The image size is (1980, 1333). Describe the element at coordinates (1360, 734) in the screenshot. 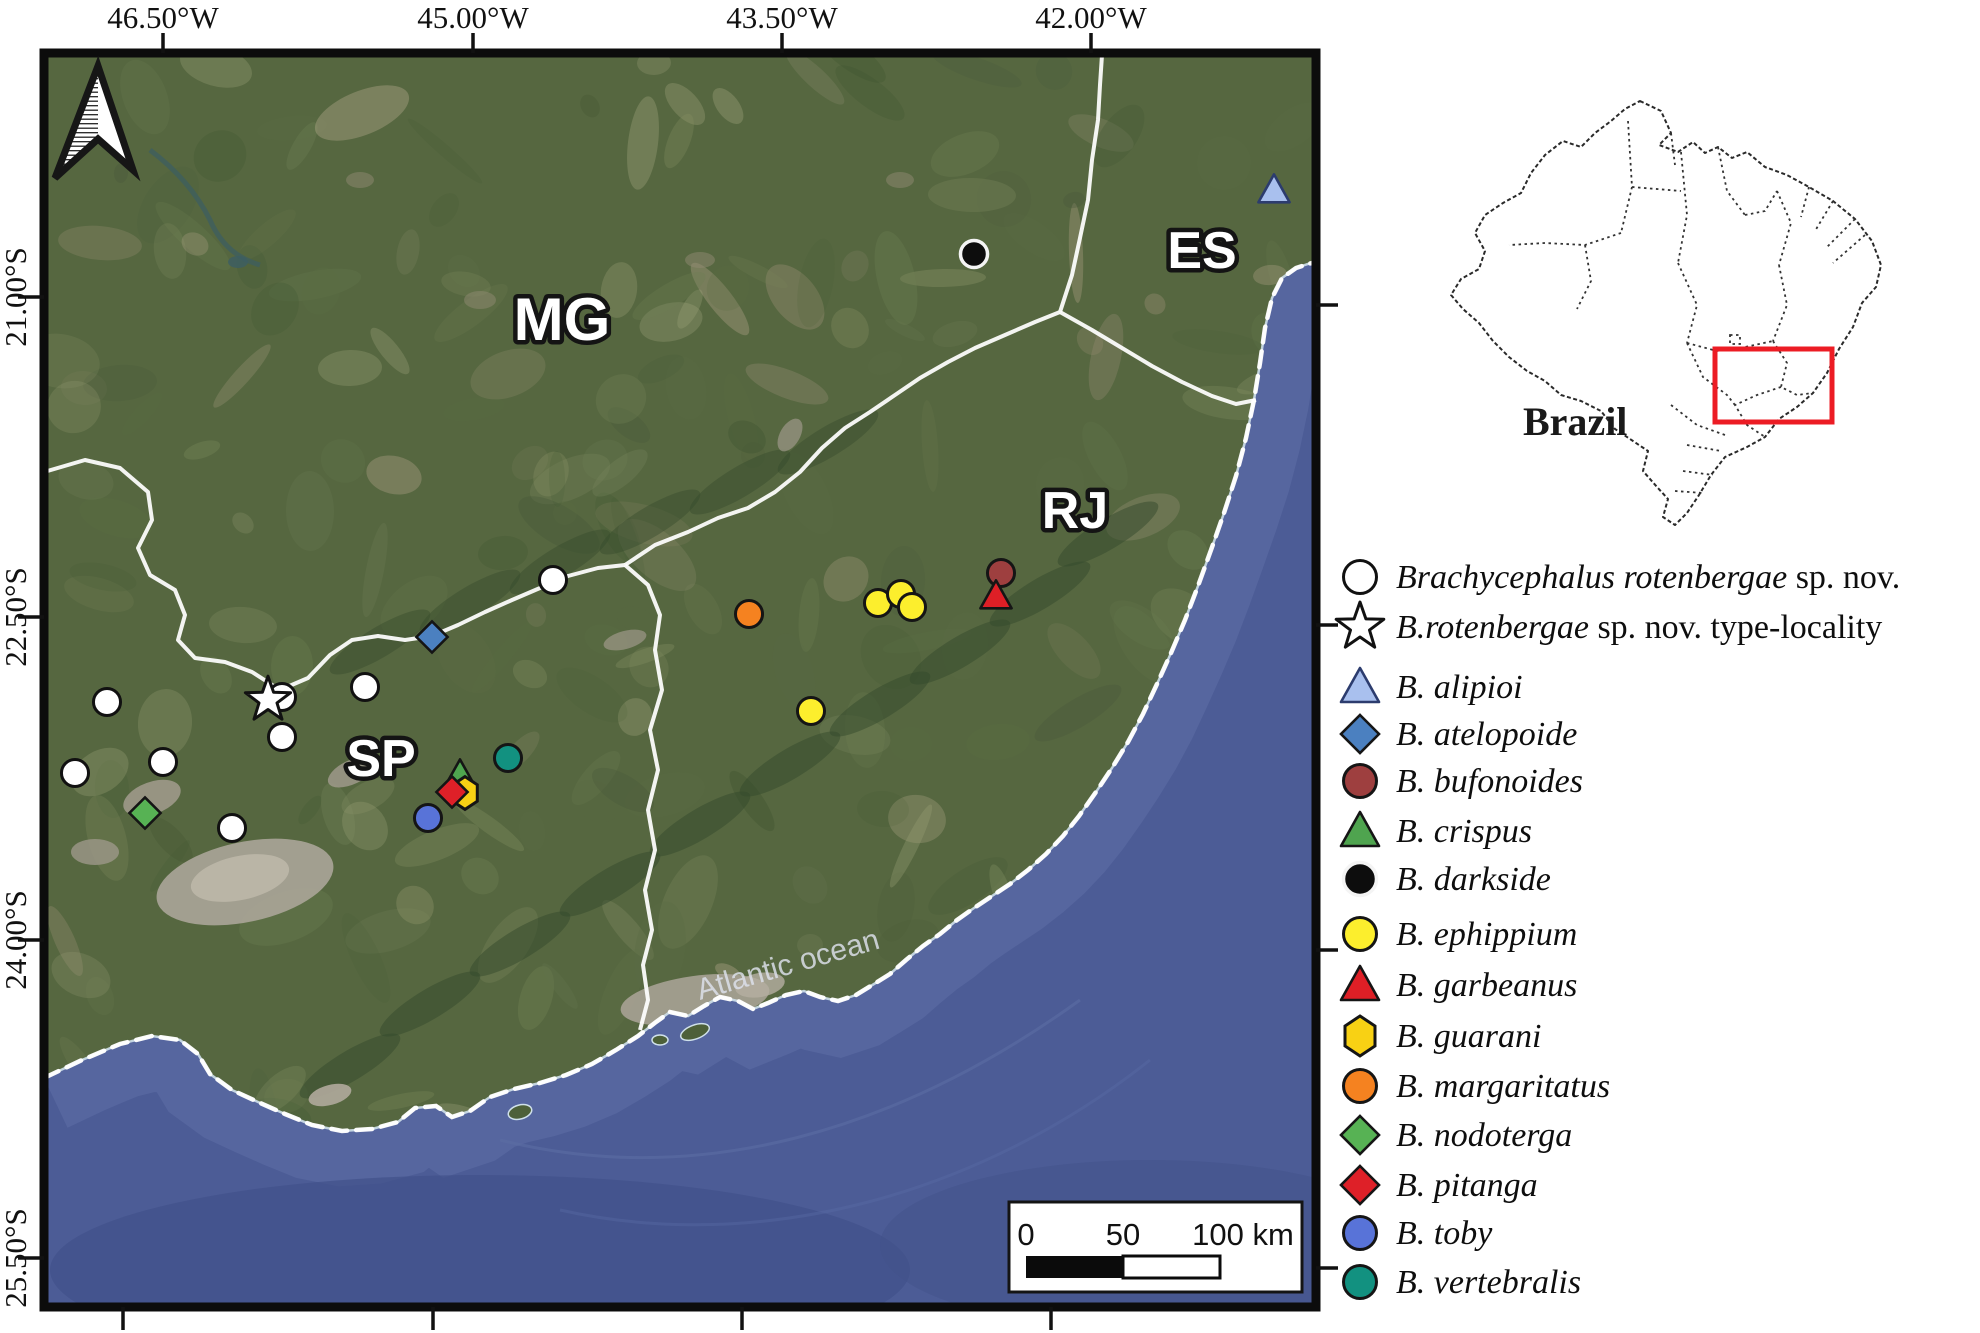

I see `diamond-symbol` at that location.